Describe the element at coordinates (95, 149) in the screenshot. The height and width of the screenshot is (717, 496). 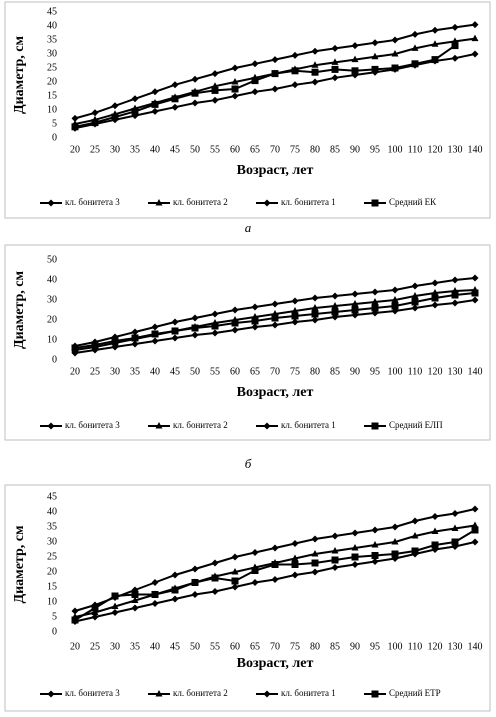
I see `x-tick-label: 25` at that location.